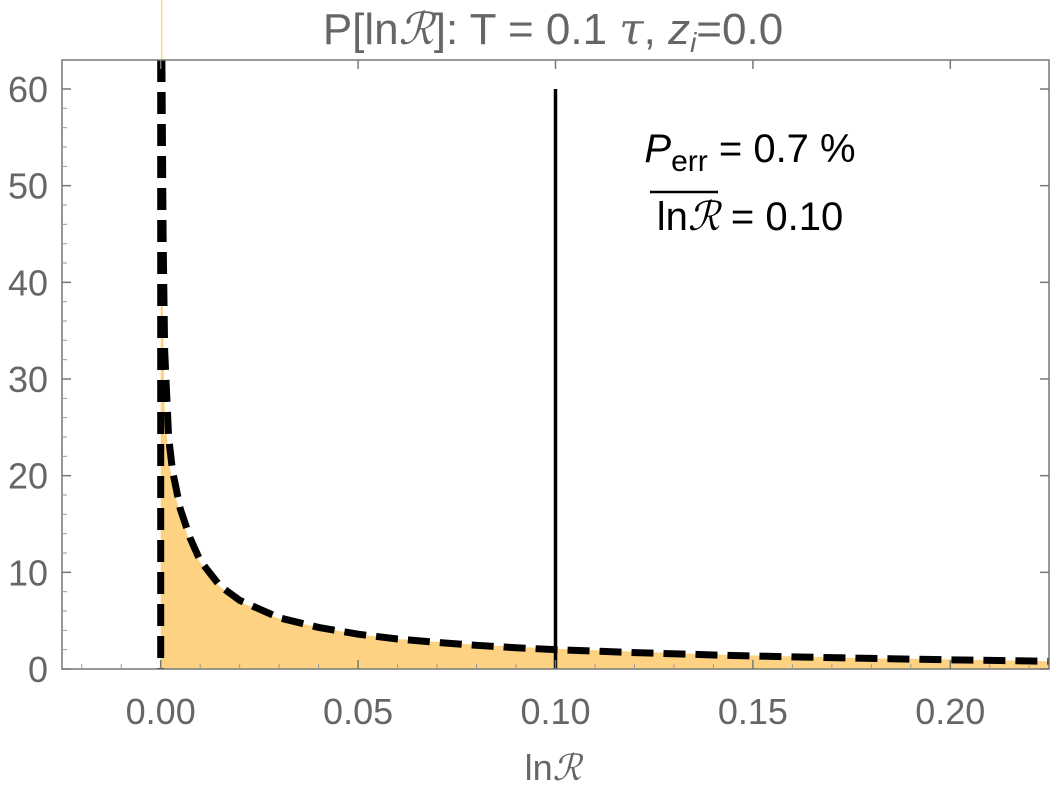 The width and height of the screenshot is (1050, 794). I want to click on y-tick-label: 50, so click(28, 186).